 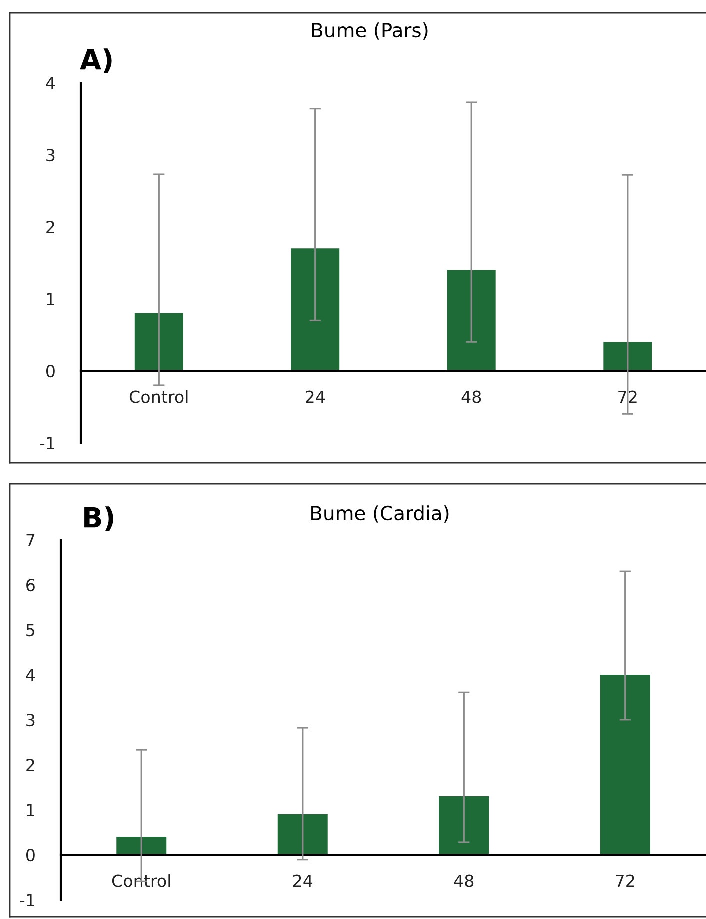 I want to click on chart-title: Bume (Pars), so click(x=370, y=31).